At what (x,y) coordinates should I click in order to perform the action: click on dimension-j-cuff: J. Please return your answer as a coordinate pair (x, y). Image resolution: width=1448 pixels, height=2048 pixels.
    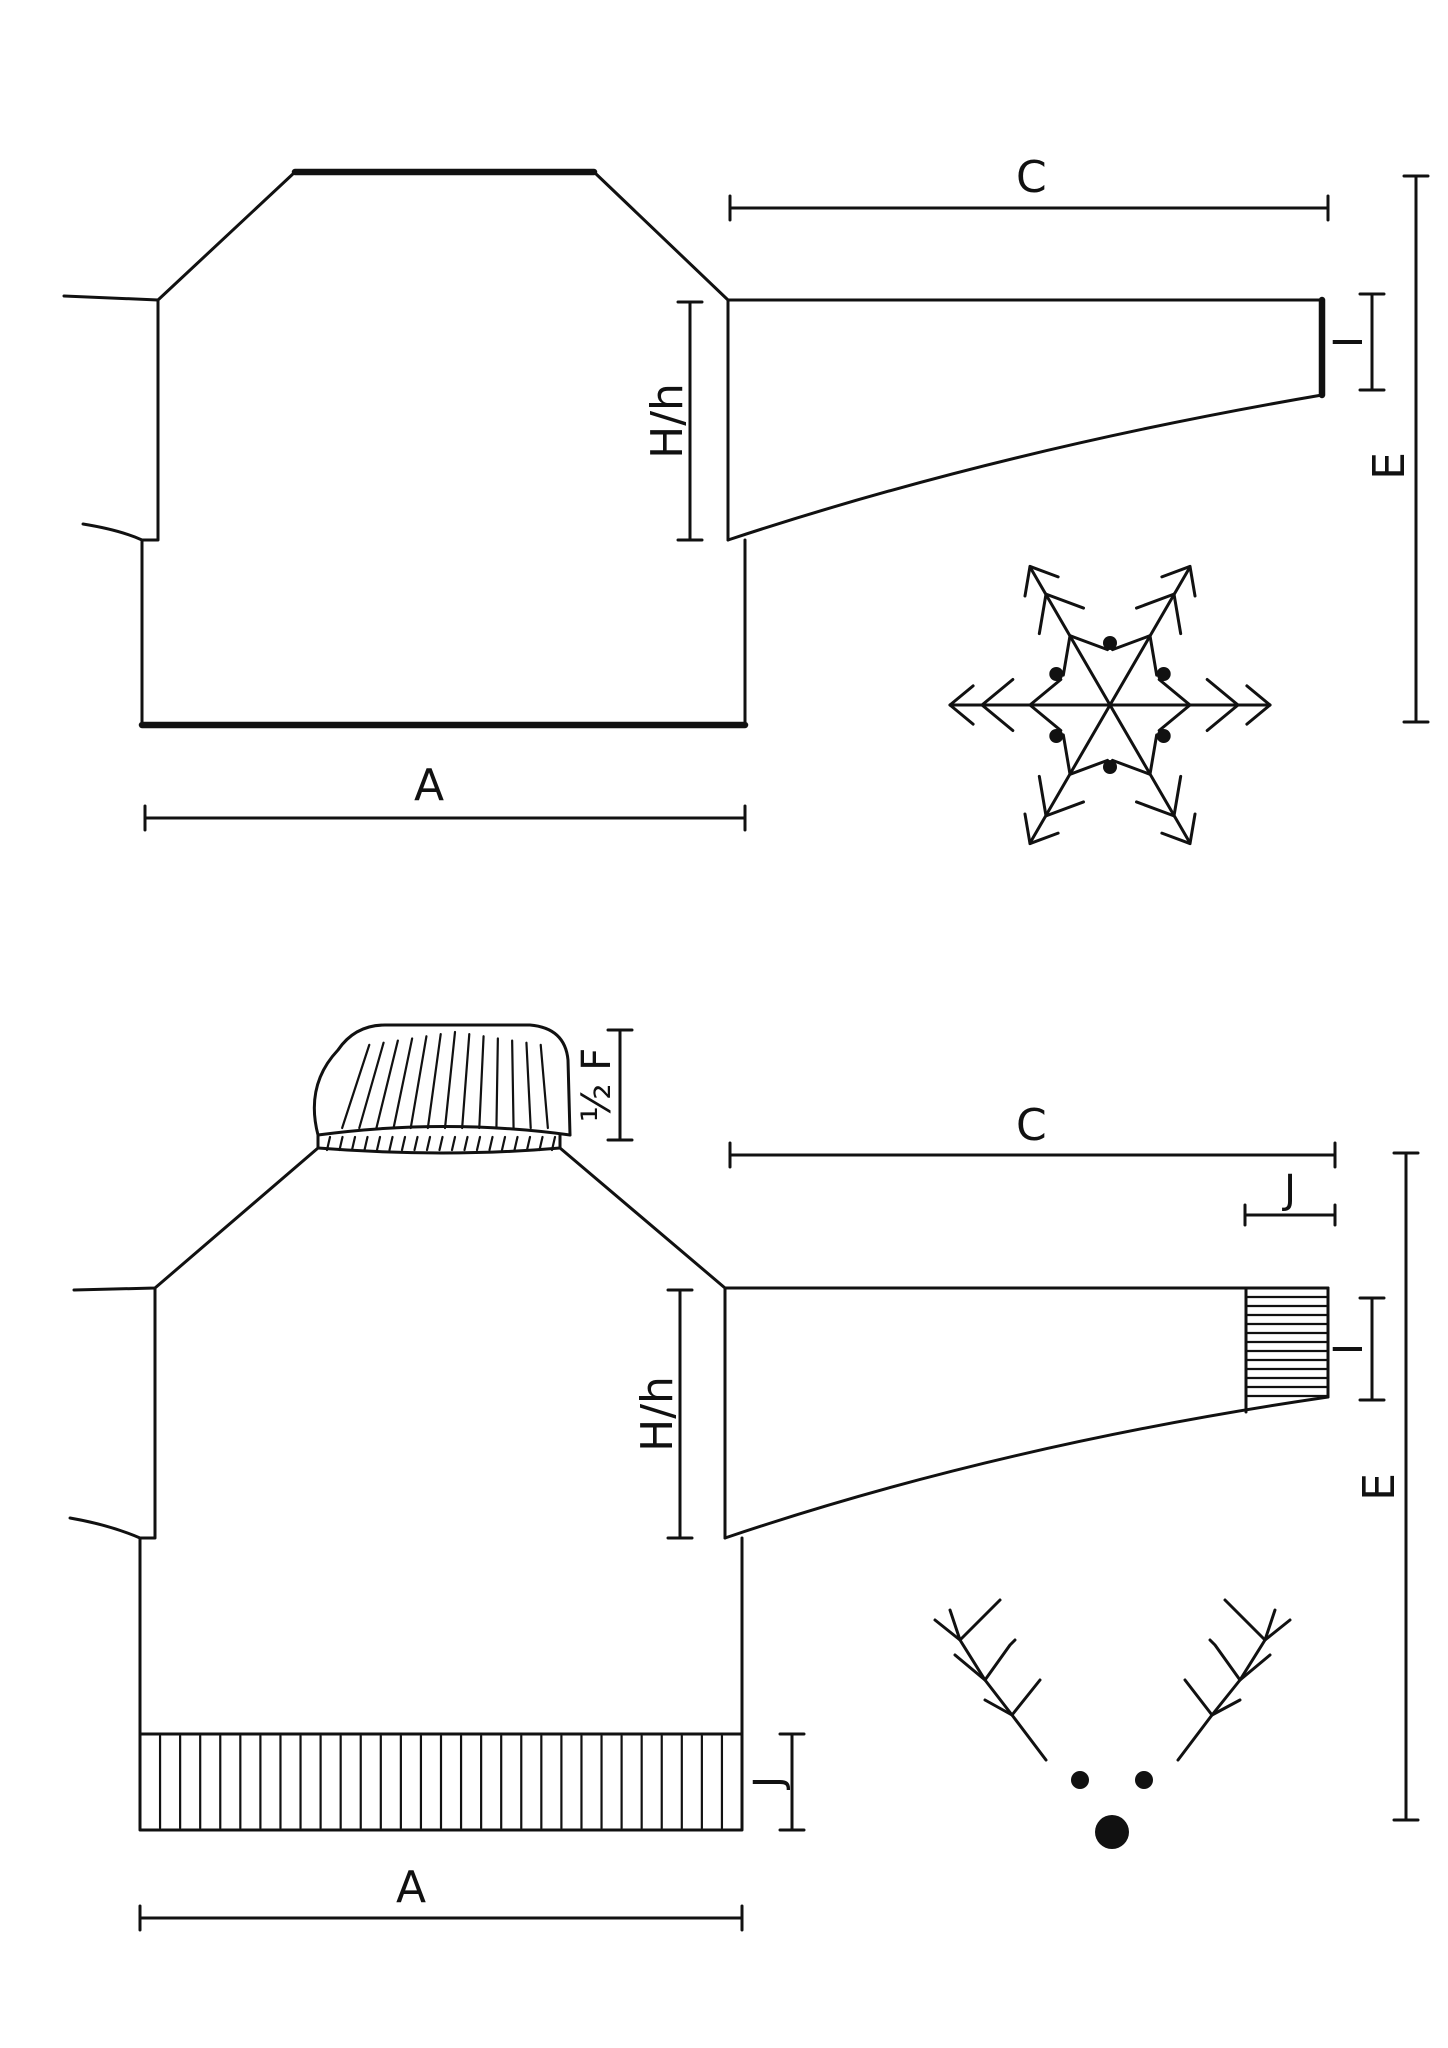
    Looking at the image, I should click on (1290, 1197).